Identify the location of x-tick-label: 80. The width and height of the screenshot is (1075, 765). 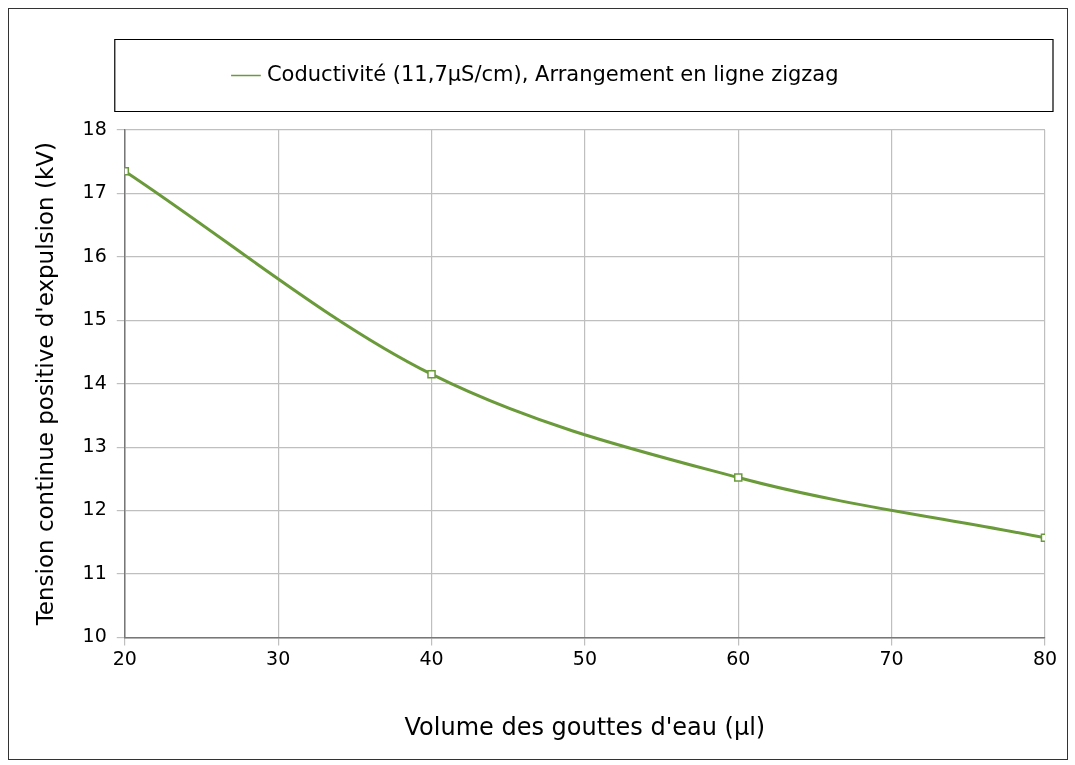
(1045, 657).